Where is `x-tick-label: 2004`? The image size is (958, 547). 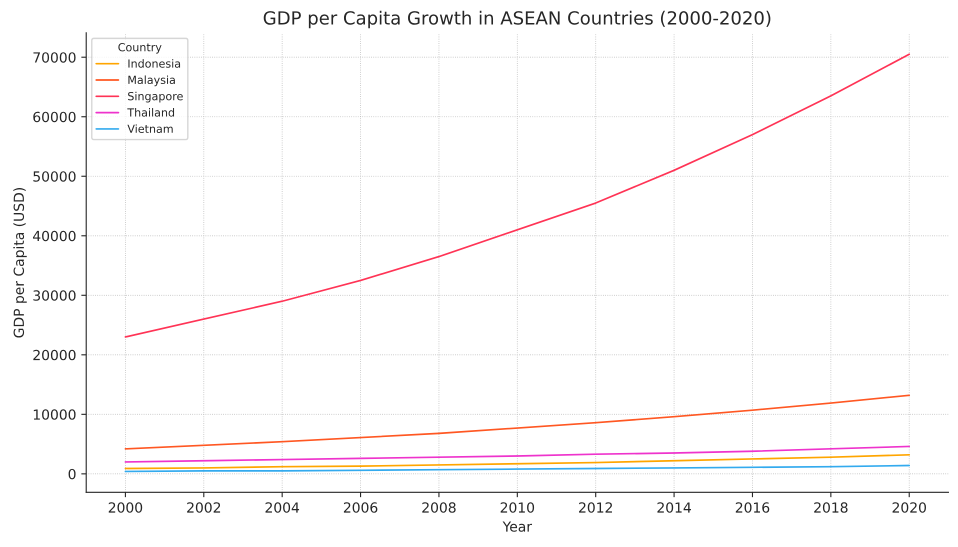
x-tick-label: 2004 is located at coordinates (283, 507).